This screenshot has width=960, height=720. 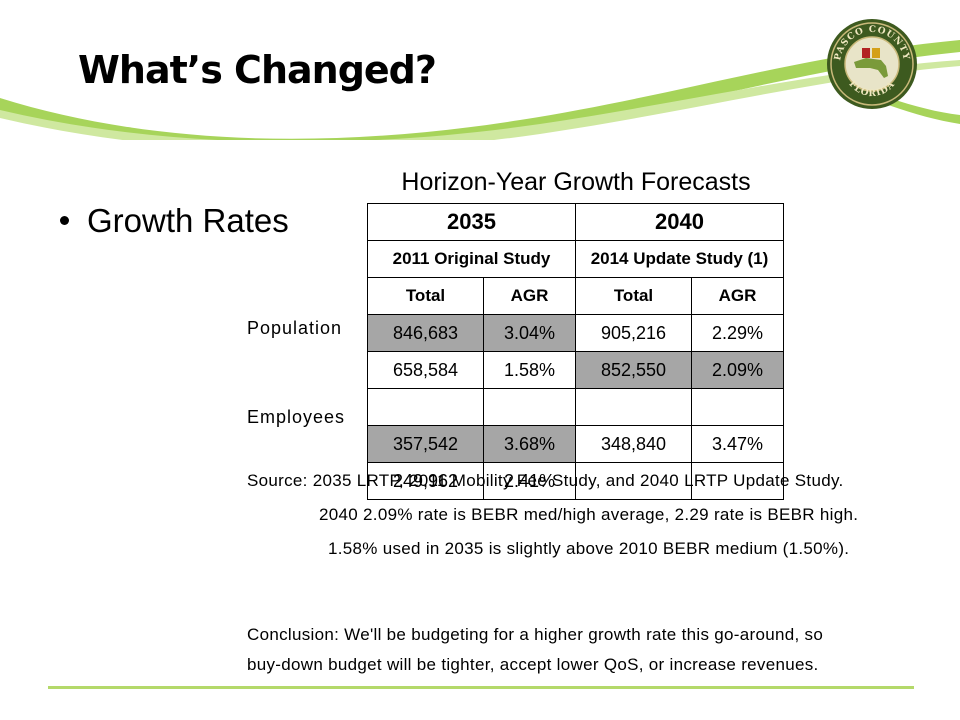 What do you see at coordinates (872, 64) in the screenshot?
I see `pasco-county-seal-logo: PASCO COUNTY FLORIDA` at bounding box center [872, 64].